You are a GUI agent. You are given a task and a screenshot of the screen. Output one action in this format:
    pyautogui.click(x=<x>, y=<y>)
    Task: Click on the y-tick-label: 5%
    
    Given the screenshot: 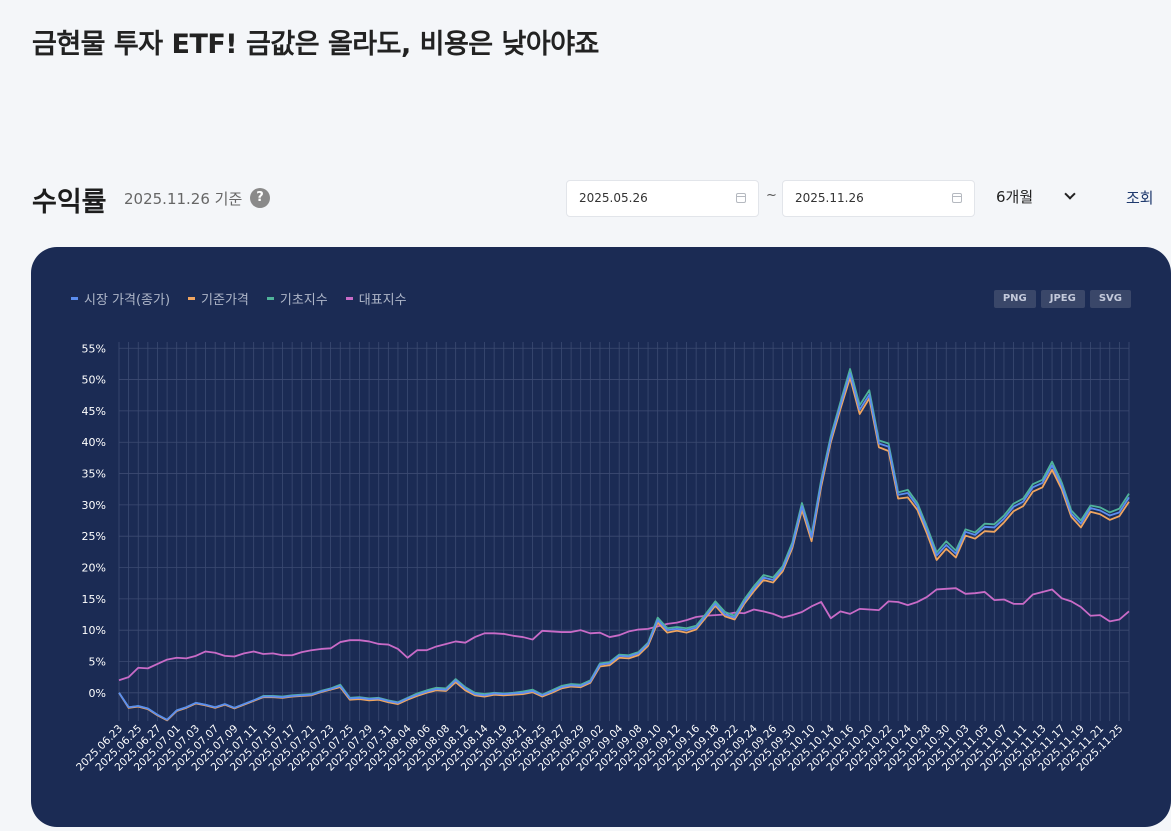 What is the action you would take?
    pyautogui.click(x=97, y=661)
    